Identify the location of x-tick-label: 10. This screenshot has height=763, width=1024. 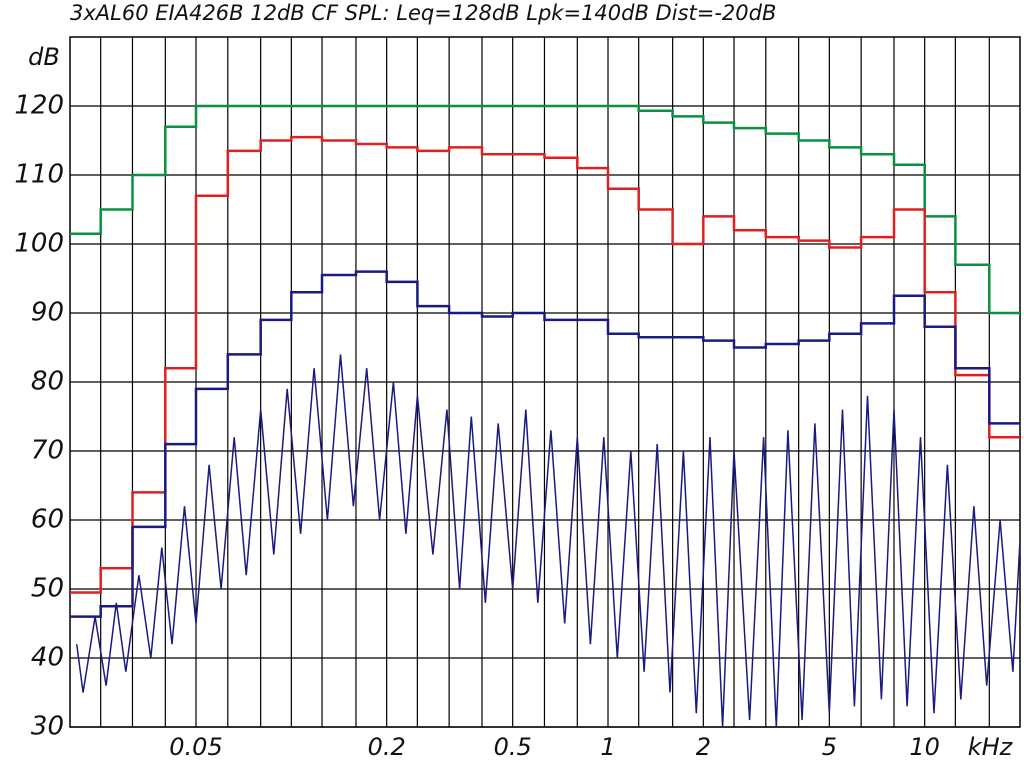
(924, 747).